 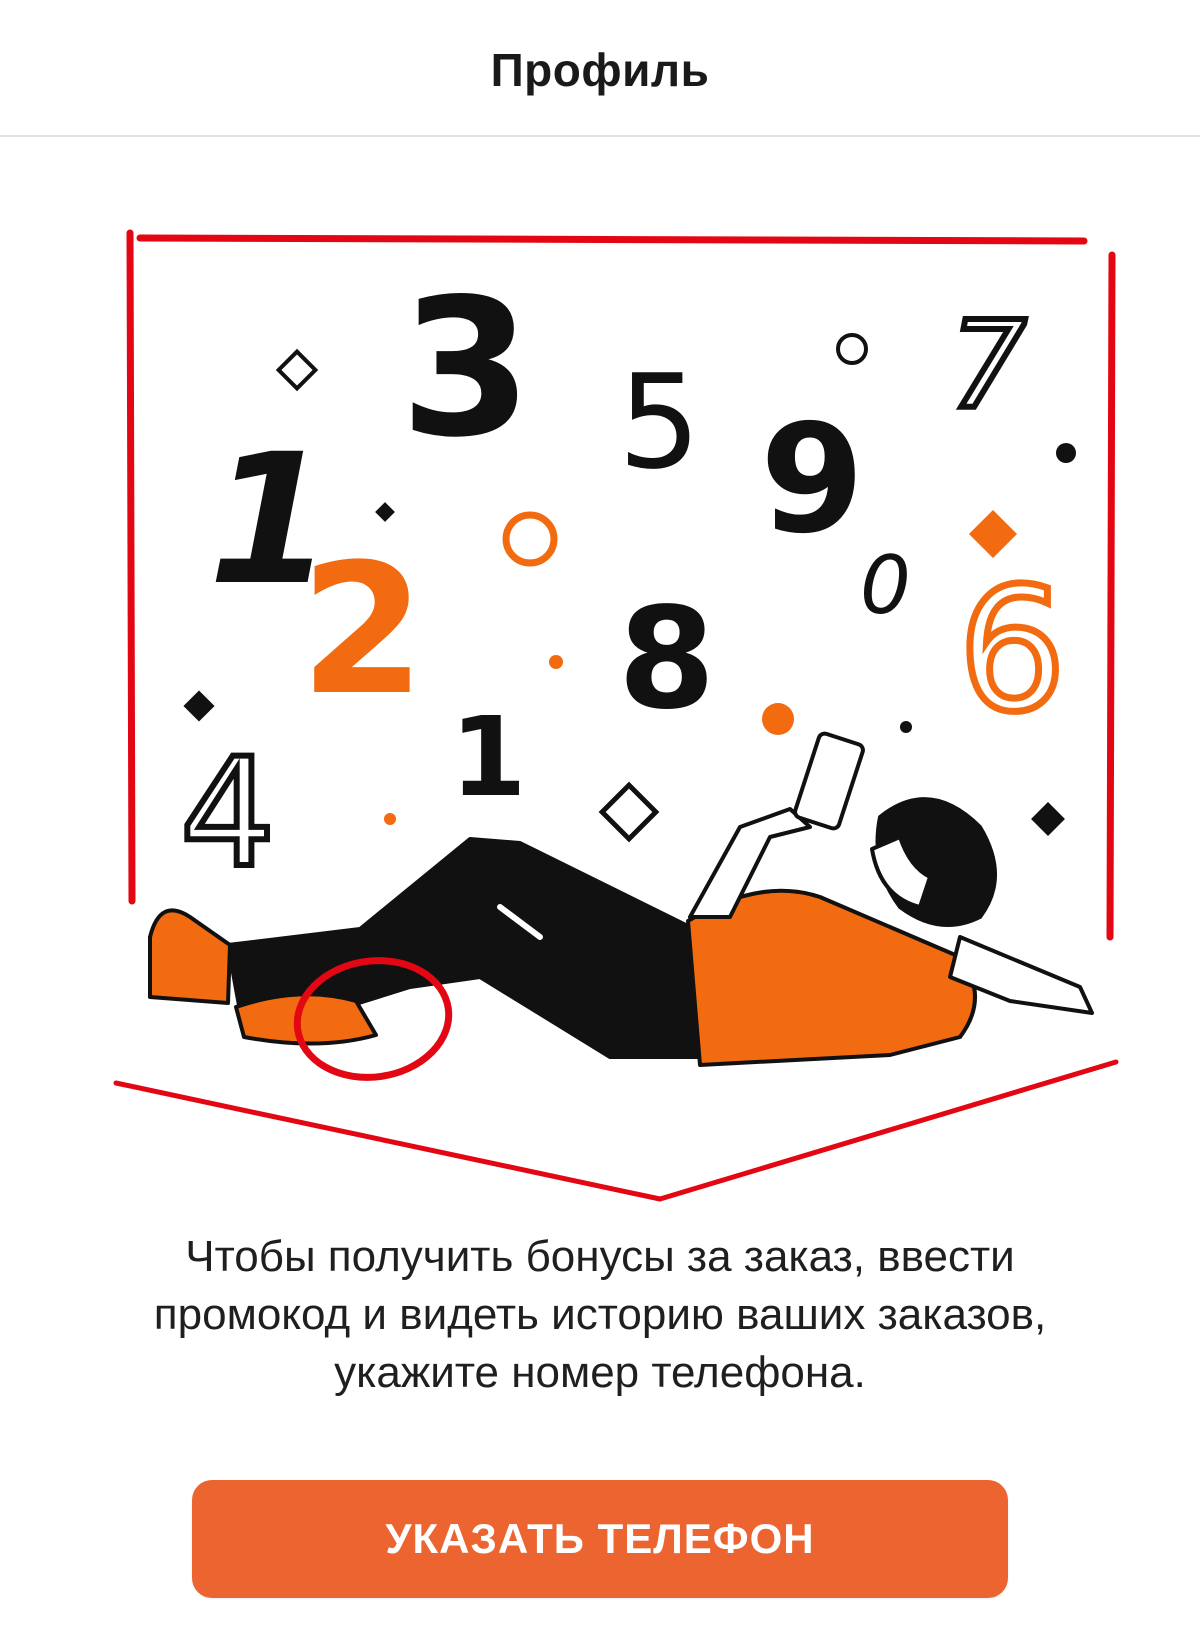 What do you see at coordinates (852, 349) in the screenshot?
I see `circle-outline-shape` at bounding box center [852, 349].